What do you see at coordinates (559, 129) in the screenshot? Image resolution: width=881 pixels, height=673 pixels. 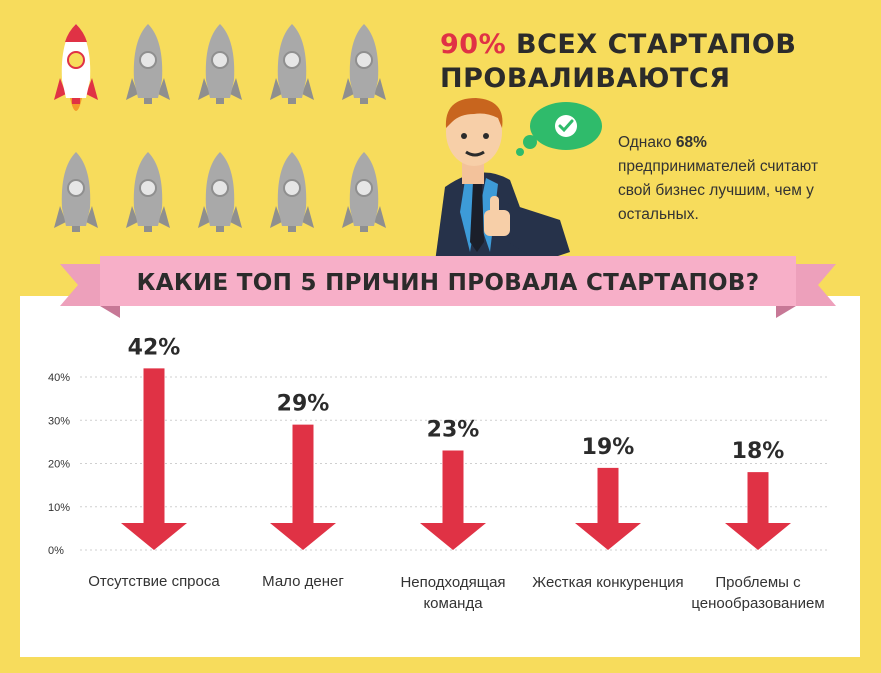 I see `thought-bubble-check-icon` at bounding box center [559, 129].